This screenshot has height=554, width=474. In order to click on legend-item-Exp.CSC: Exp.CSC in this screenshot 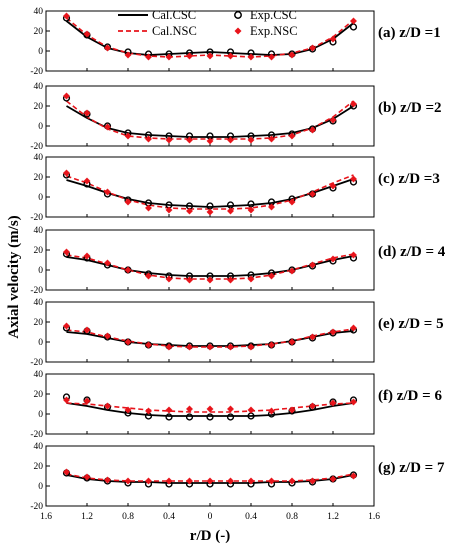, I will do `click(265, 15)`.